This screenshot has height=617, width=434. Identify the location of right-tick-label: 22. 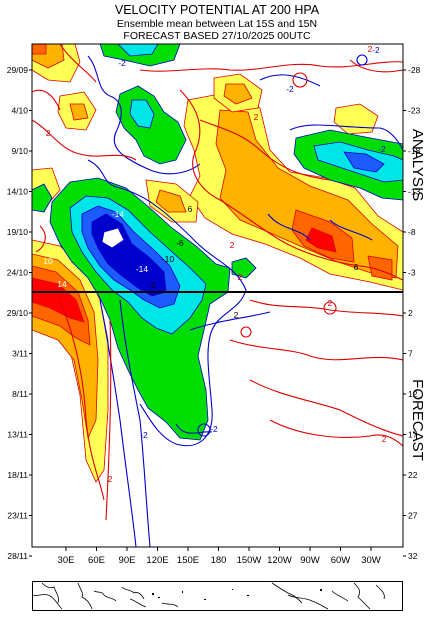
(413, 475).